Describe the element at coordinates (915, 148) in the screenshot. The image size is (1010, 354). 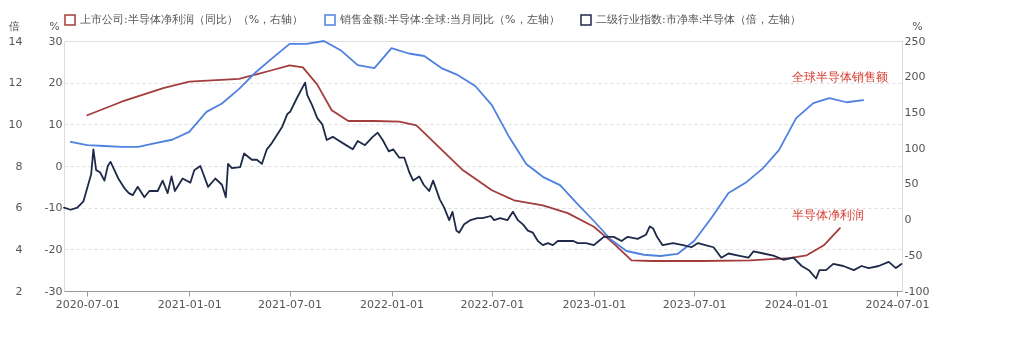
I see `y2-tick-label: 100` at that location.